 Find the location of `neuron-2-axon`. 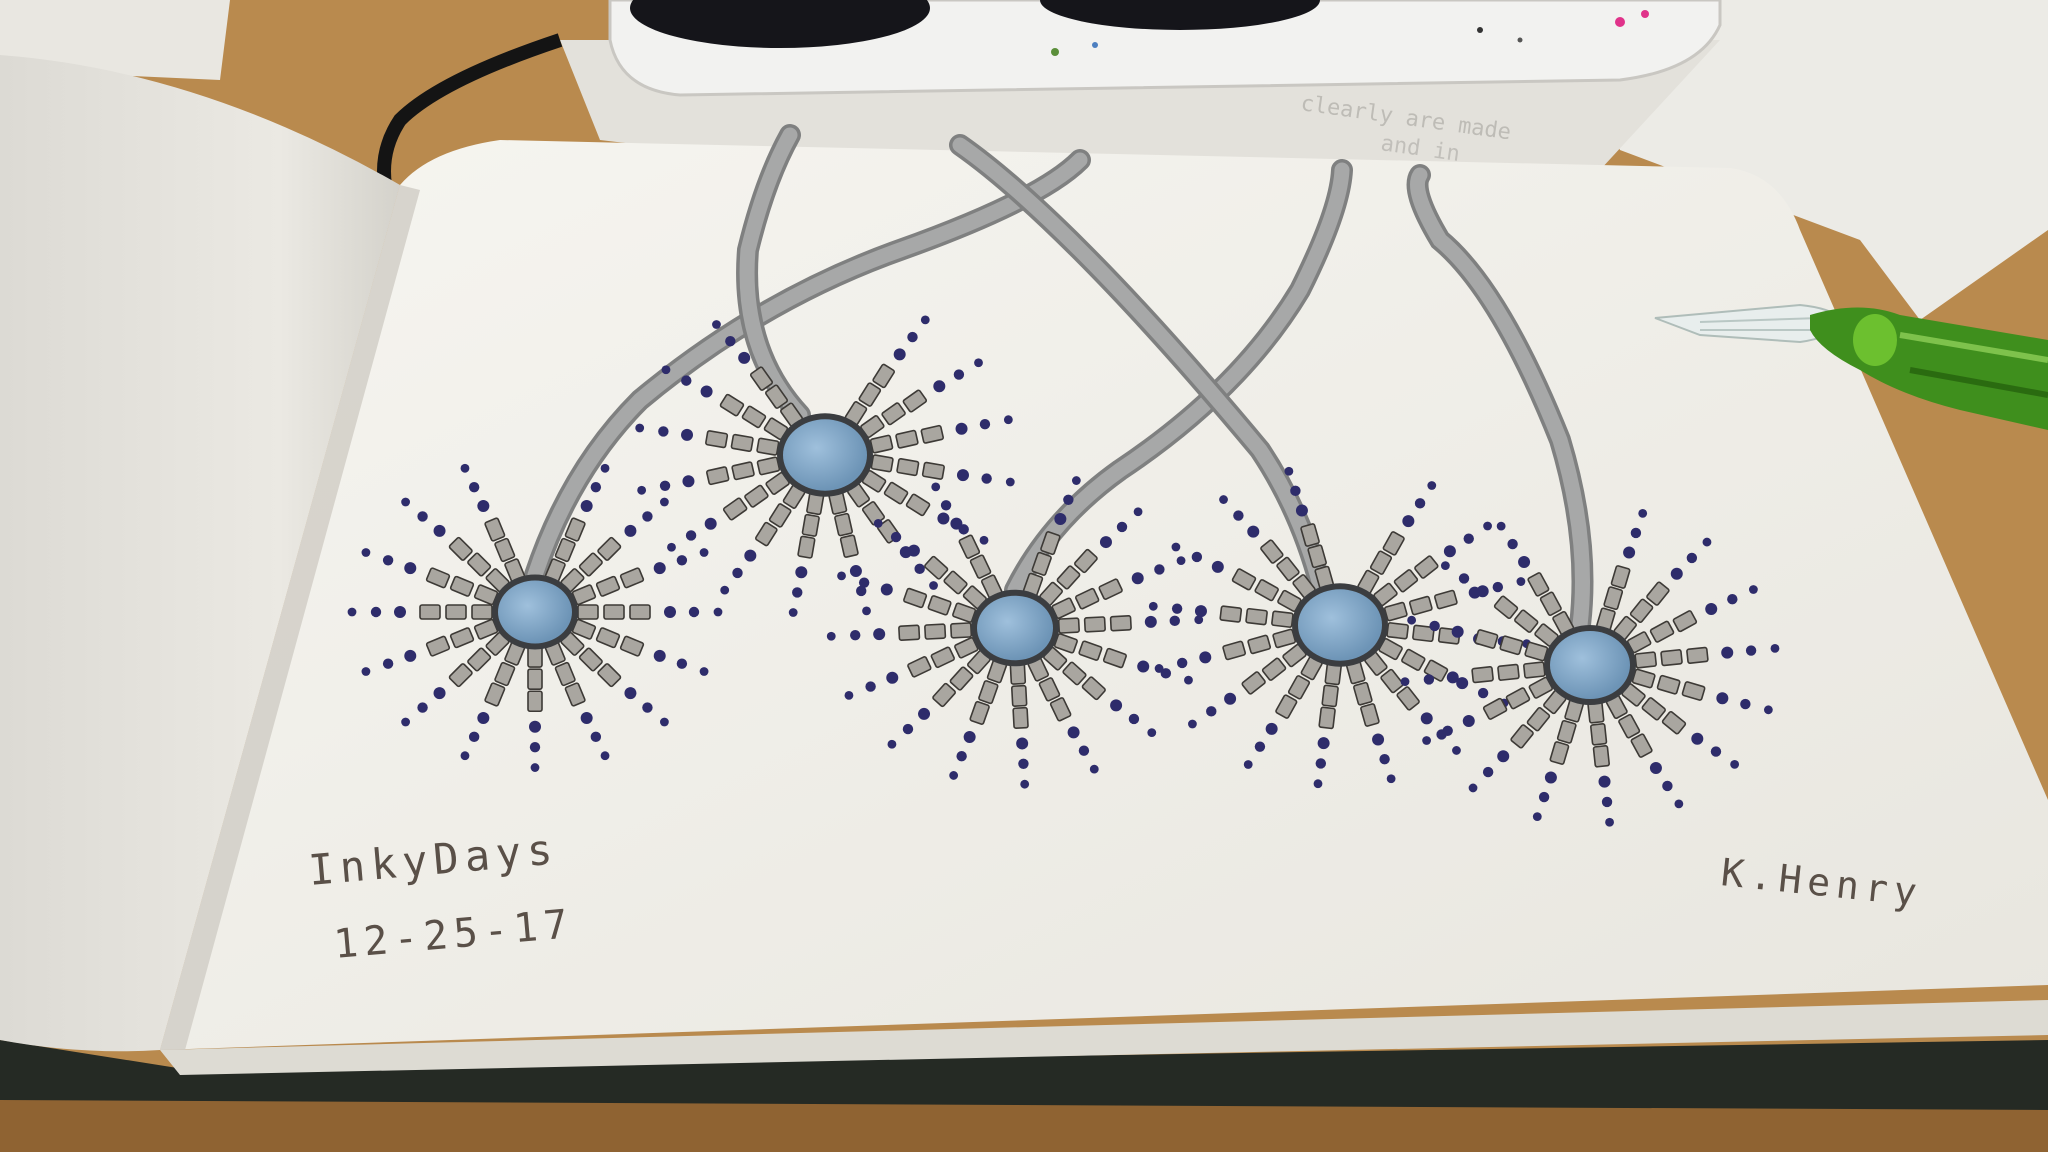

neuron-2-axon is located at coordinates (773, 275).